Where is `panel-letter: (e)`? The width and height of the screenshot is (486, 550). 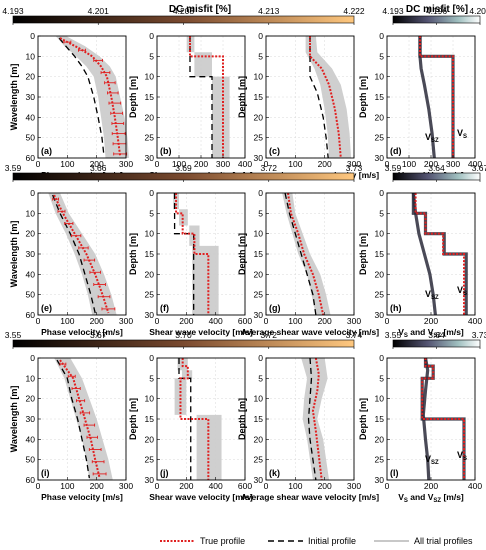 panel-letter: (e) is located at coordinates (46, 308).